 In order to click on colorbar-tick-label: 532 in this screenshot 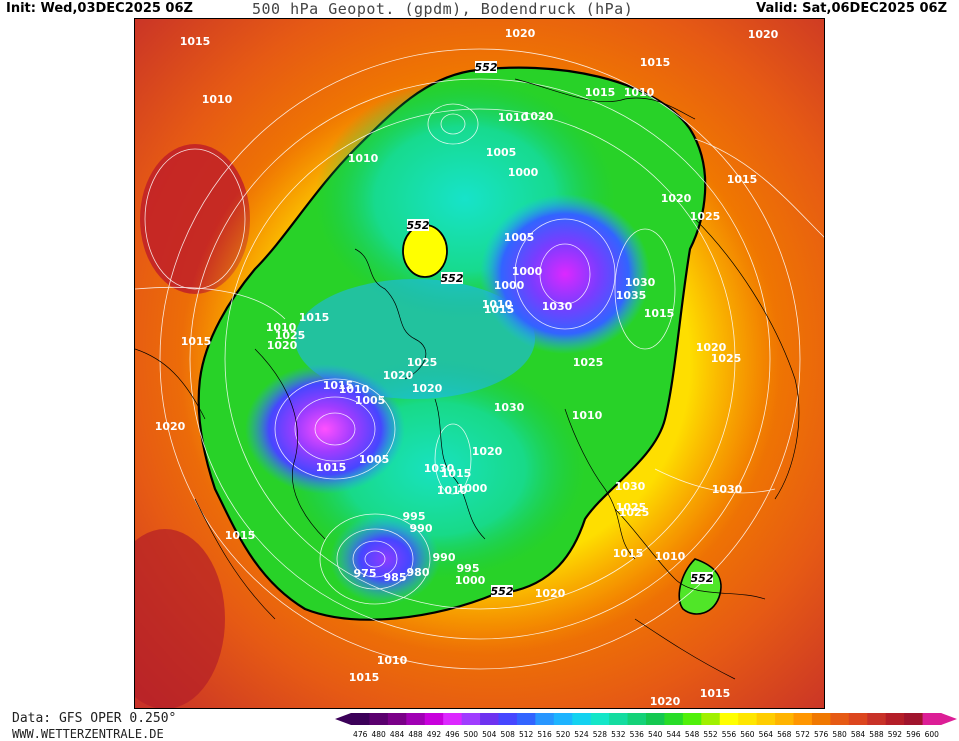, I will do `click(618, 734)`.